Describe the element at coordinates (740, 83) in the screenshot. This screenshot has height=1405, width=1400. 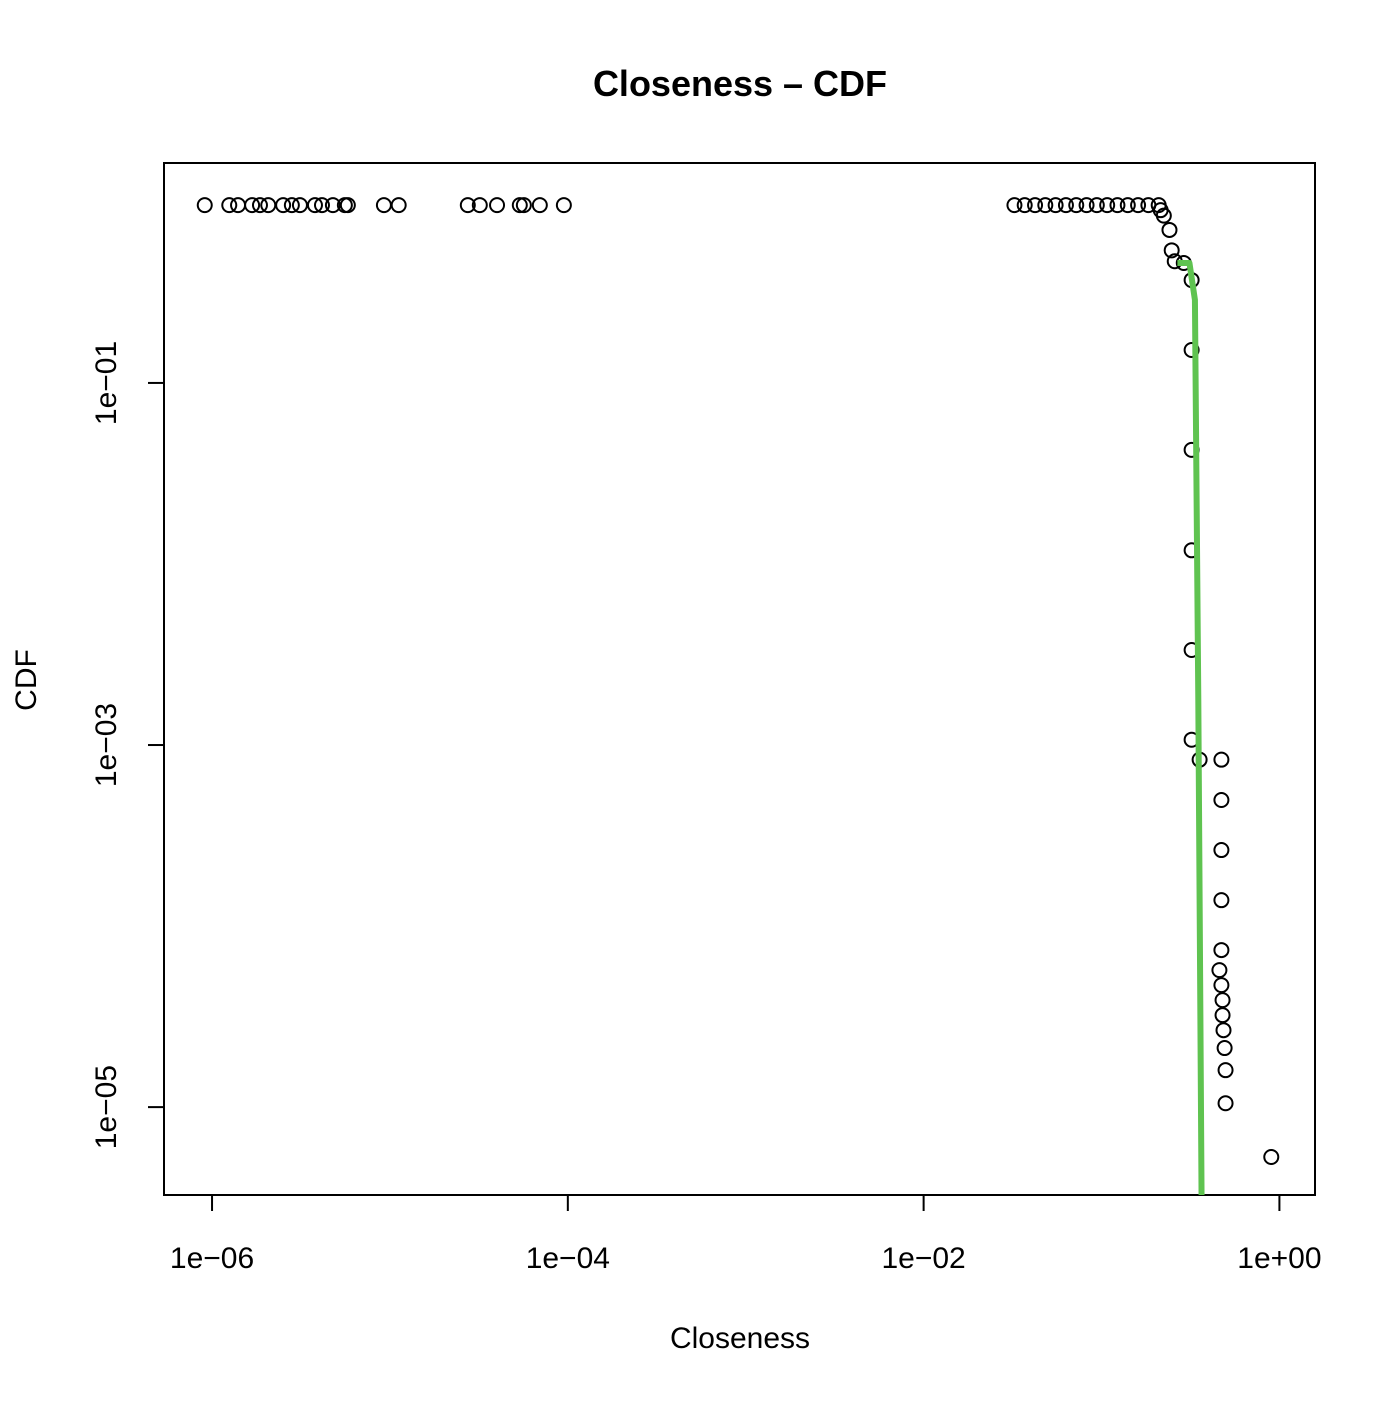
I see `chart-title: Closeness – CDF` at that location.